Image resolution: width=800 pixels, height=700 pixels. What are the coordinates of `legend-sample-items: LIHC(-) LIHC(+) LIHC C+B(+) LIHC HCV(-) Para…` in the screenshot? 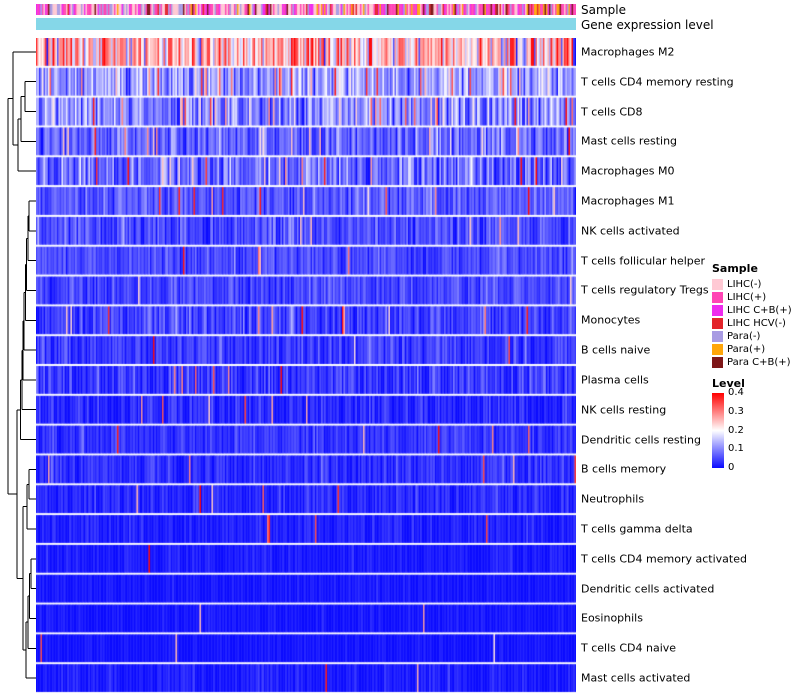 It's located at (752, 323).